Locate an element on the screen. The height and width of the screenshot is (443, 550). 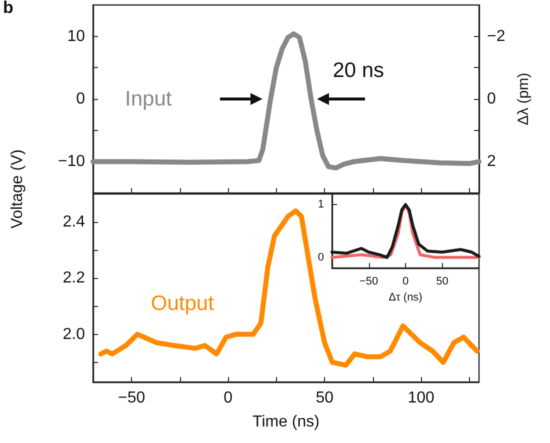
x-tick-label: 100 is located at coordinates (421, 398).